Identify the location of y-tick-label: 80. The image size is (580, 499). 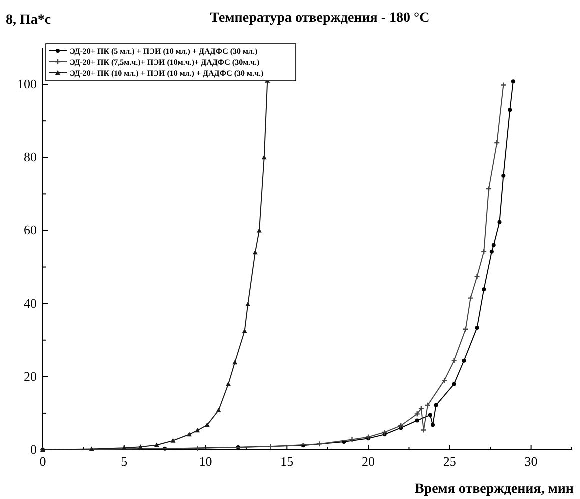
(30, 157).